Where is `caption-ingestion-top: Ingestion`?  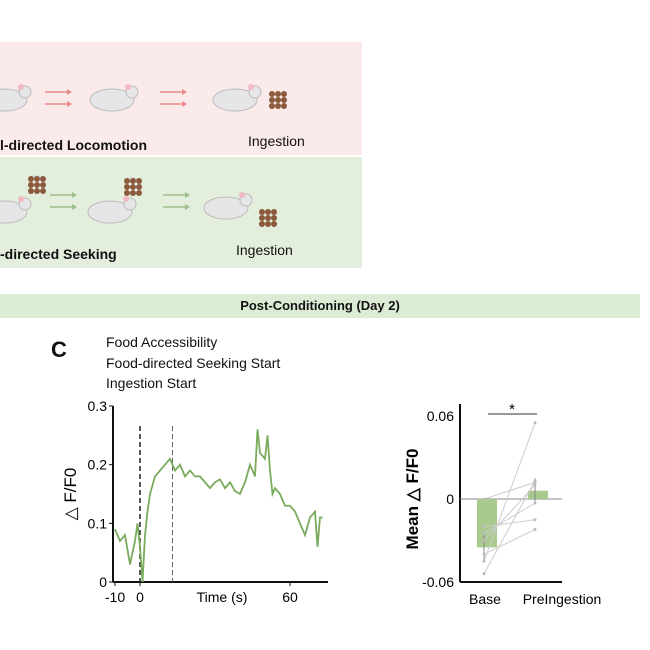
caption-ingestion-top: Ingestion is located at coordinates (276, 141).